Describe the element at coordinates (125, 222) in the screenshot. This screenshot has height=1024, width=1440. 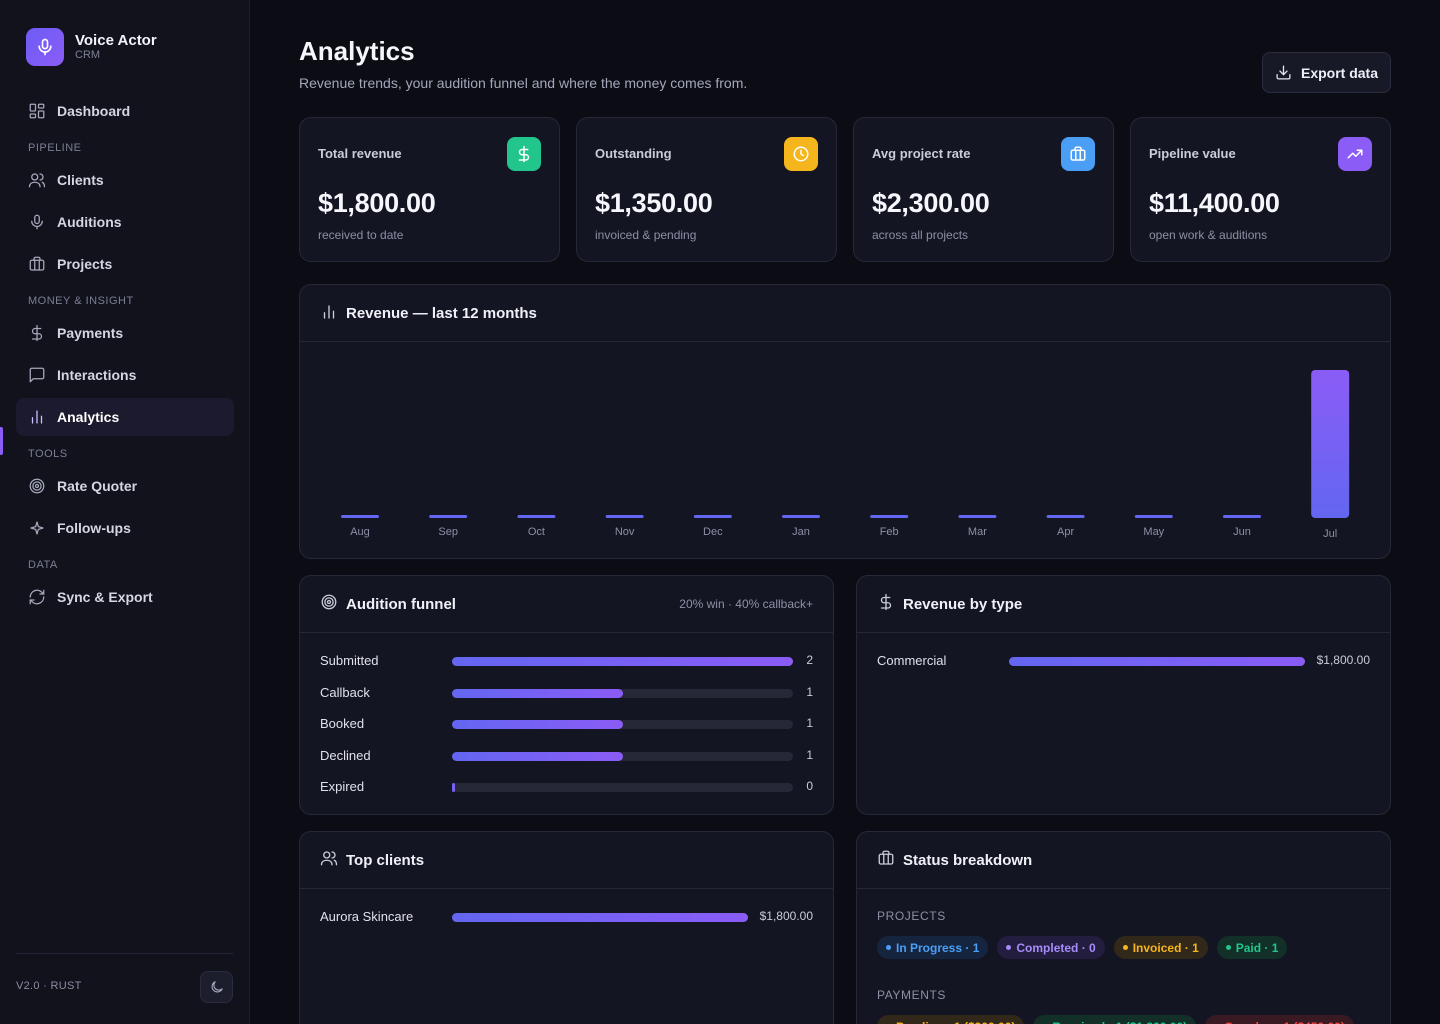
I see `sidebar-item-auditions: Auditions` at that location.